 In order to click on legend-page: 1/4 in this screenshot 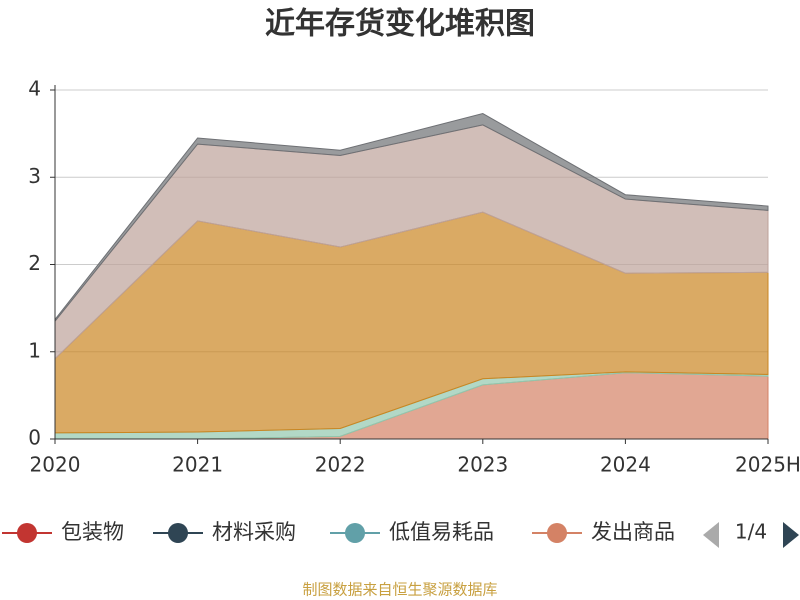, I will do `click(751, 532)`.